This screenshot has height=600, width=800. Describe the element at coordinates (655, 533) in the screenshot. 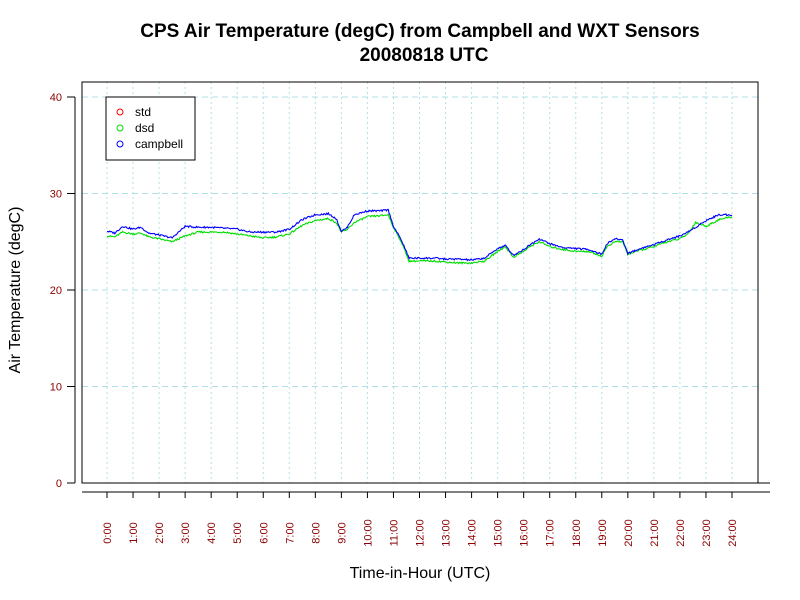

I see `x-tick-label: 21:00` at that location.